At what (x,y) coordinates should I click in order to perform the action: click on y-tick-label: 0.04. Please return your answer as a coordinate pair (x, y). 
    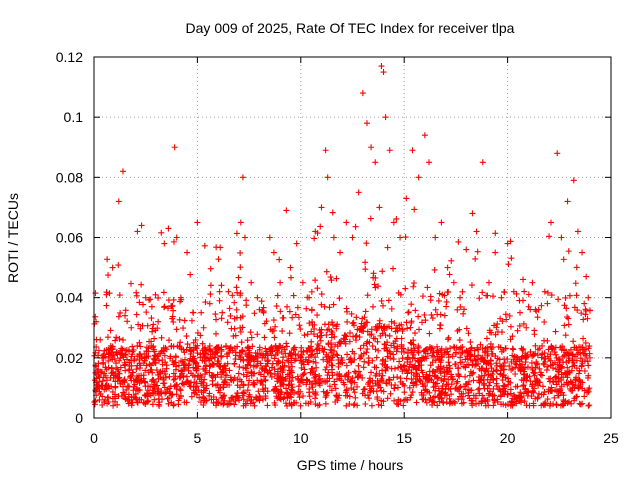
    Looking at the image, I should click on (69, 298).